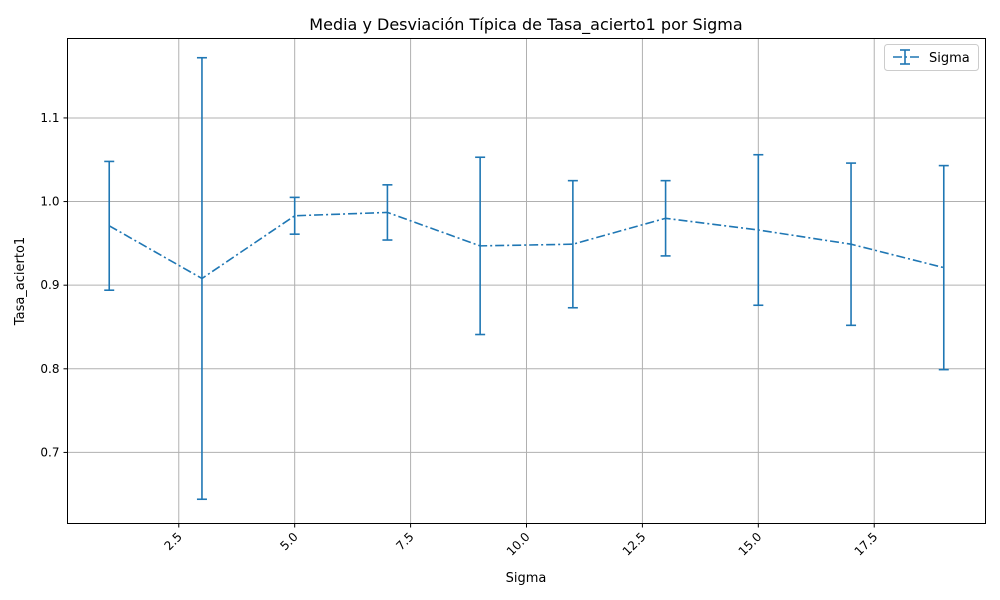 This screenshot has height=600, width=1000. I want to click on x-tick-label: 7.5, so click(404, 541).